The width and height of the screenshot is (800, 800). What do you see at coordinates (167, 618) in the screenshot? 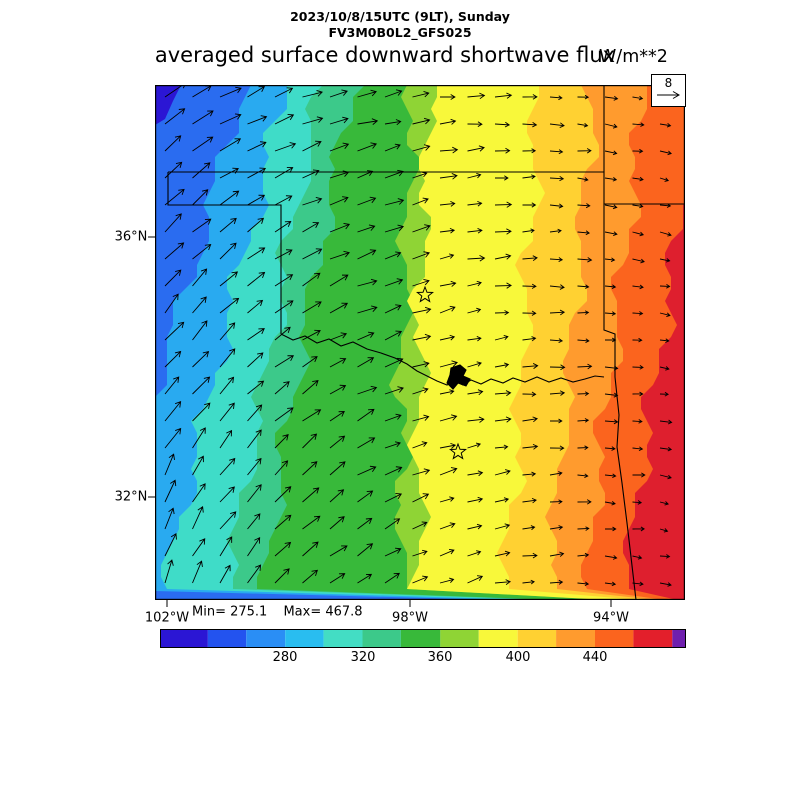
I see `lon-label-102w: 102°W` at bounding box center [167, 618].